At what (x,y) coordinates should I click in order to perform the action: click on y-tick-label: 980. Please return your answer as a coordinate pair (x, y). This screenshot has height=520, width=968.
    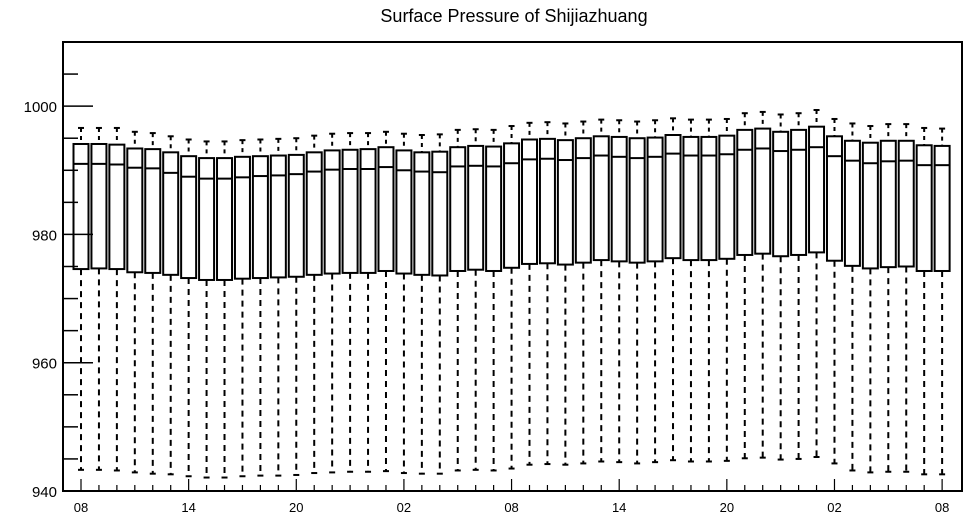
    Looking at the image, I should click on (44, 235).